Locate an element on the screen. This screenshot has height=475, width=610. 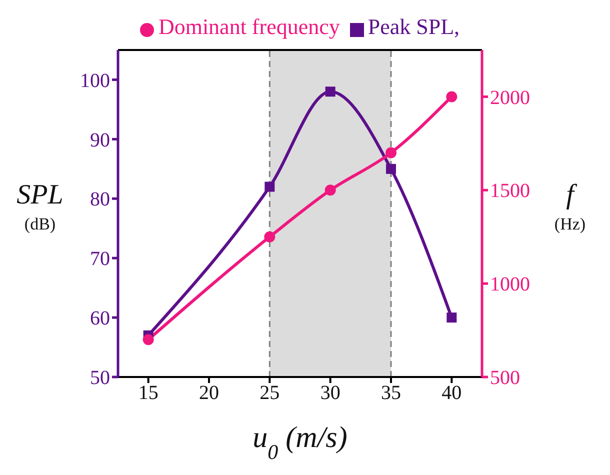
y2-axis-title: f (Hz) is located at coordinates (570, 207).